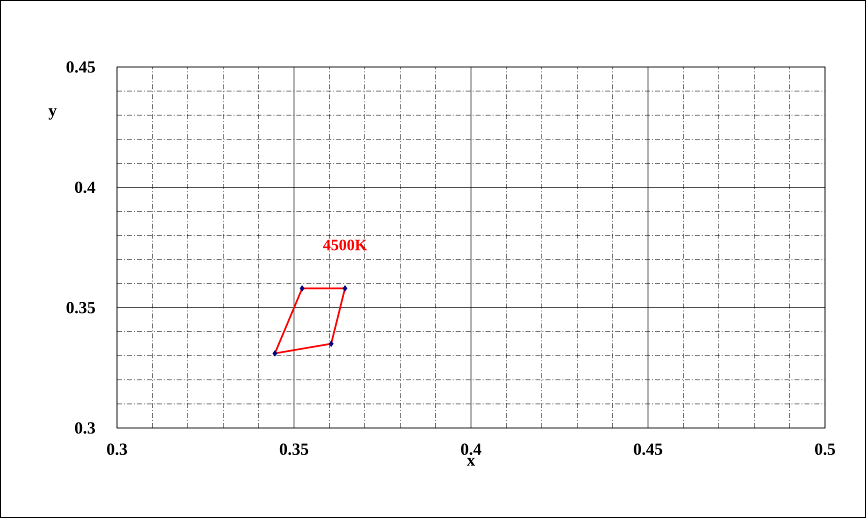 This screenshot has width=866, height=518. Describe the element at coordinates (80, 308) in the screenshot. I see `y-tick-label: 0.35` at that location.